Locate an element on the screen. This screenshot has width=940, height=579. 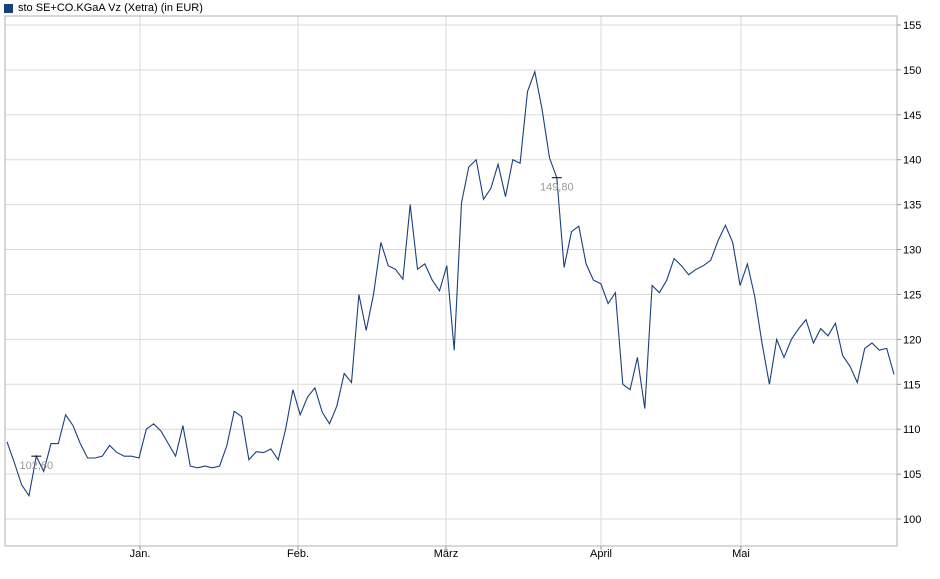
y-tick-label: 140 is located at coordinates (912, 161).